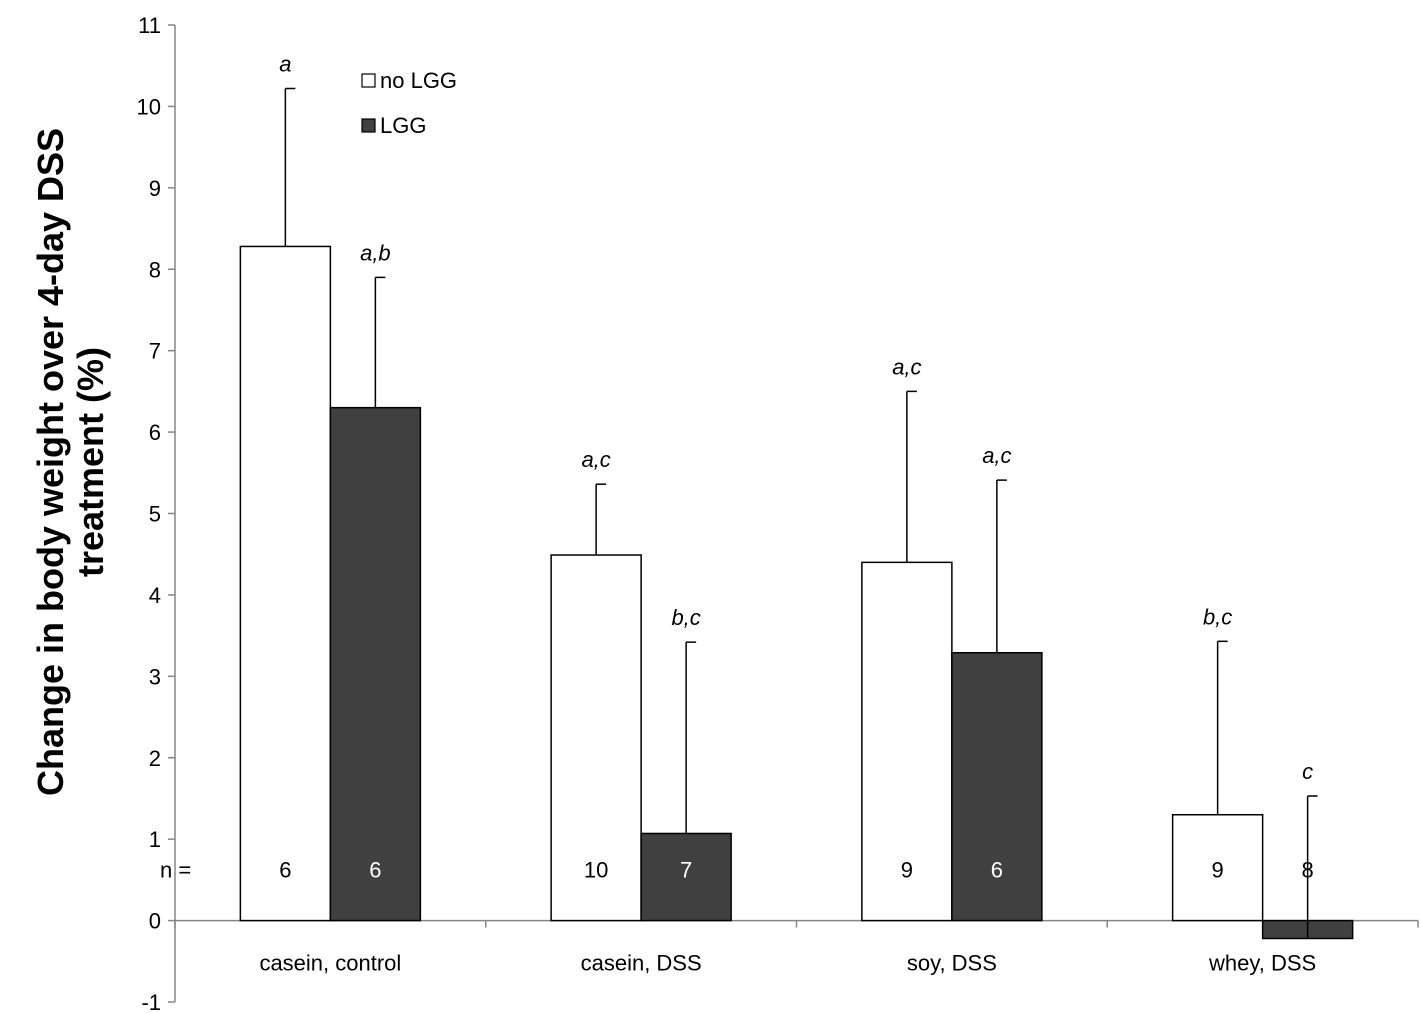 The width and height of the screenshot is (1421, 1013). I want to click on y-tick-label: 9, so click(155, 188).